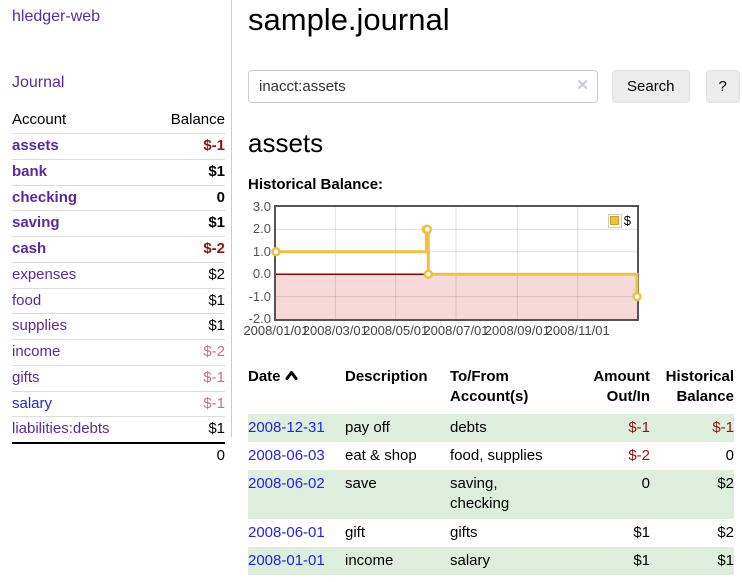 This screenshot has width=742, height=582. Describe the element at coordinates (651, 86) in the screenshot. I see `search-button: Search` at that location.